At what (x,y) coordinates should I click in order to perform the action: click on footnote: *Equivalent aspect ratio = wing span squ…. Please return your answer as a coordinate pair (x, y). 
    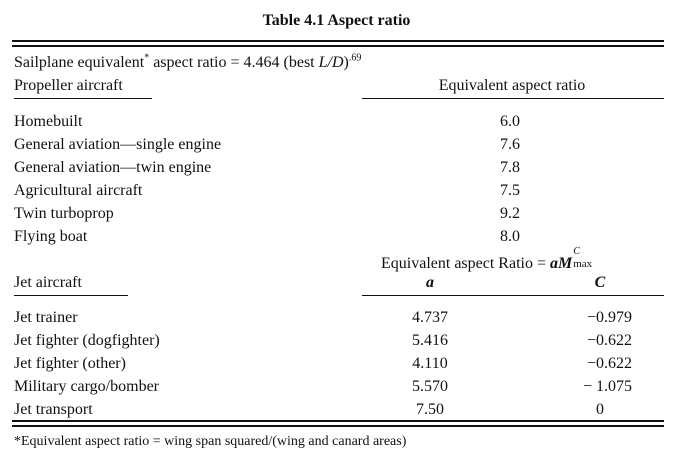
    Looking at the image, I should click on (210, 441).